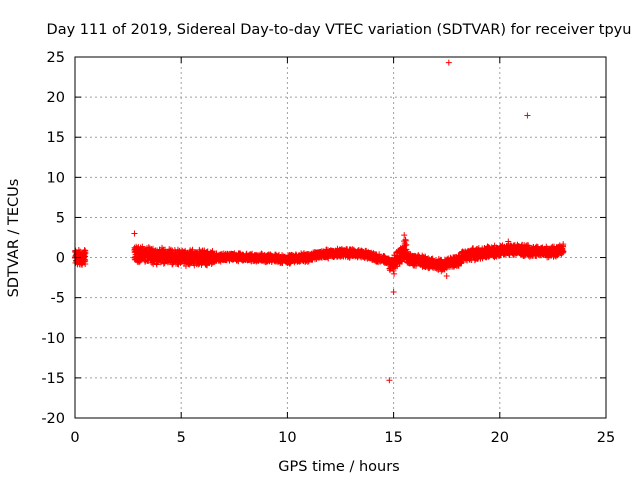 Image resolution: width=640 pixels, height=480 pixels. Describe the element at coordinates (338, 467) in the screenshot. I see `x-axis-label: GPS time / hours` at that location.